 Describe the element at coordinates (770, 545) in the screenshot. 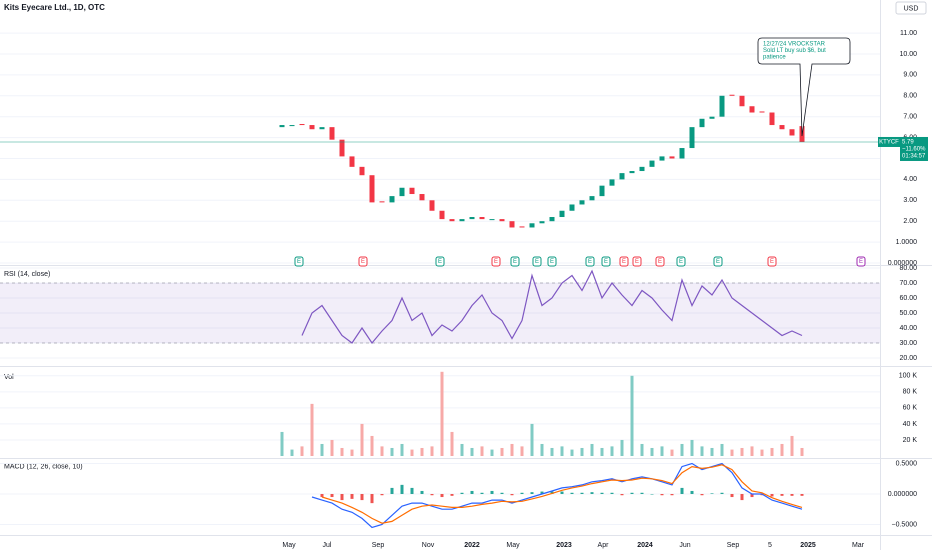

I see `x-tick-label: 5` at that location.